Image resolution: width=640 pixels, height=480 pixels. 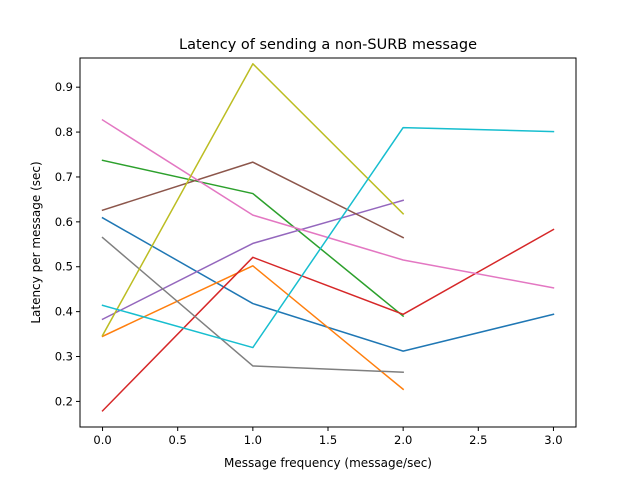 What do you see at coordinates (64, 87) in the screenshot?
I see `y-tick-label: 0.9` at bounding box center [64, 87].